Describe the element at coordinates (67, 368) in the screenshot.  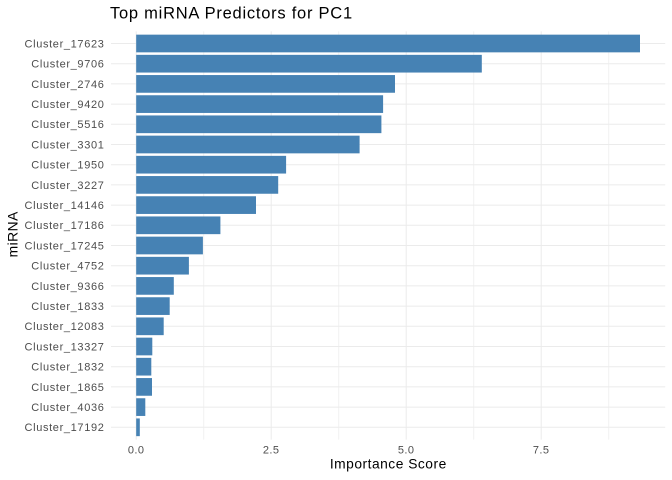
I see `svg-text: Cluster_1832` at that location.